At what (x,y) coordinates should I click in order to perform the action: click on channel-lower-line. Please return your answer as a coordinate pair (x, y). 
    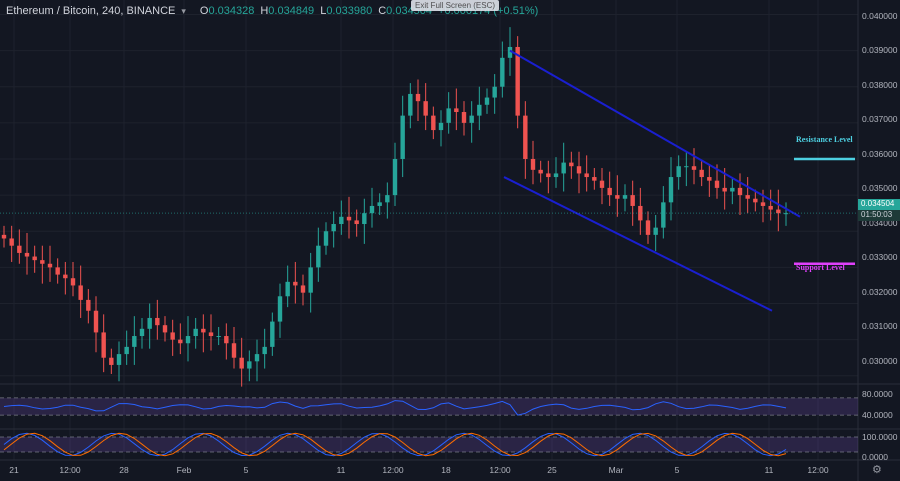
    Looking at the image, I should click on (638, 244).